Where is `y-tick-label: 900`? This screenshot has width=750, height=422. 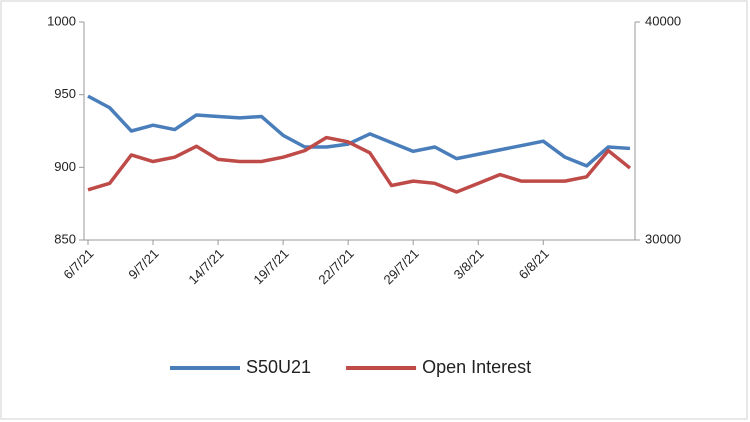
y-tick-label: 900 is located at coordinates (65, 166).